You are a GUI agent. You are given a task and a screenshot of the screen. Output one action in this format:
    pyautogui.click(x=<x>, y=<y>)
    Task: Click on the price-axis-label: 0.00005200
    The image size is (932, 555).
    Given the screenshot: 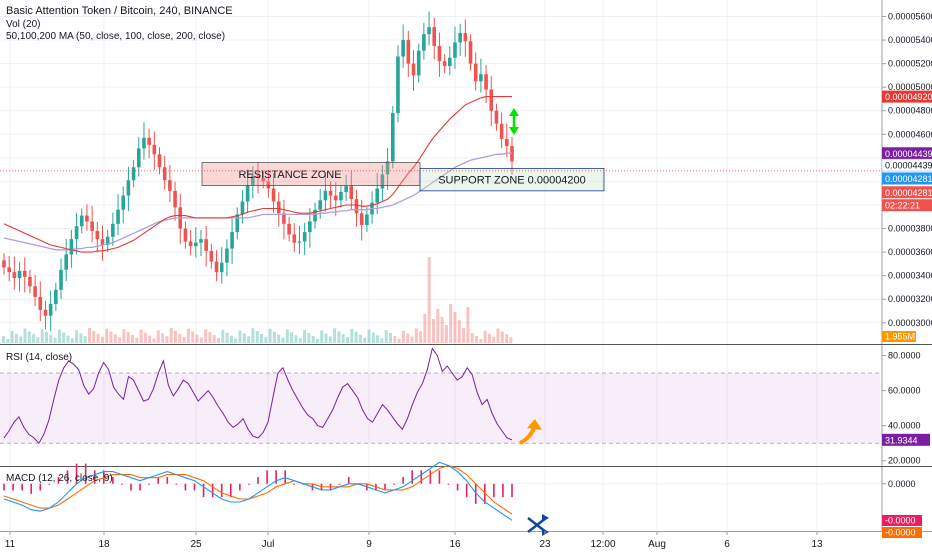 What is the action you would take?
    pyautogui.click(x=910, y=64)
    